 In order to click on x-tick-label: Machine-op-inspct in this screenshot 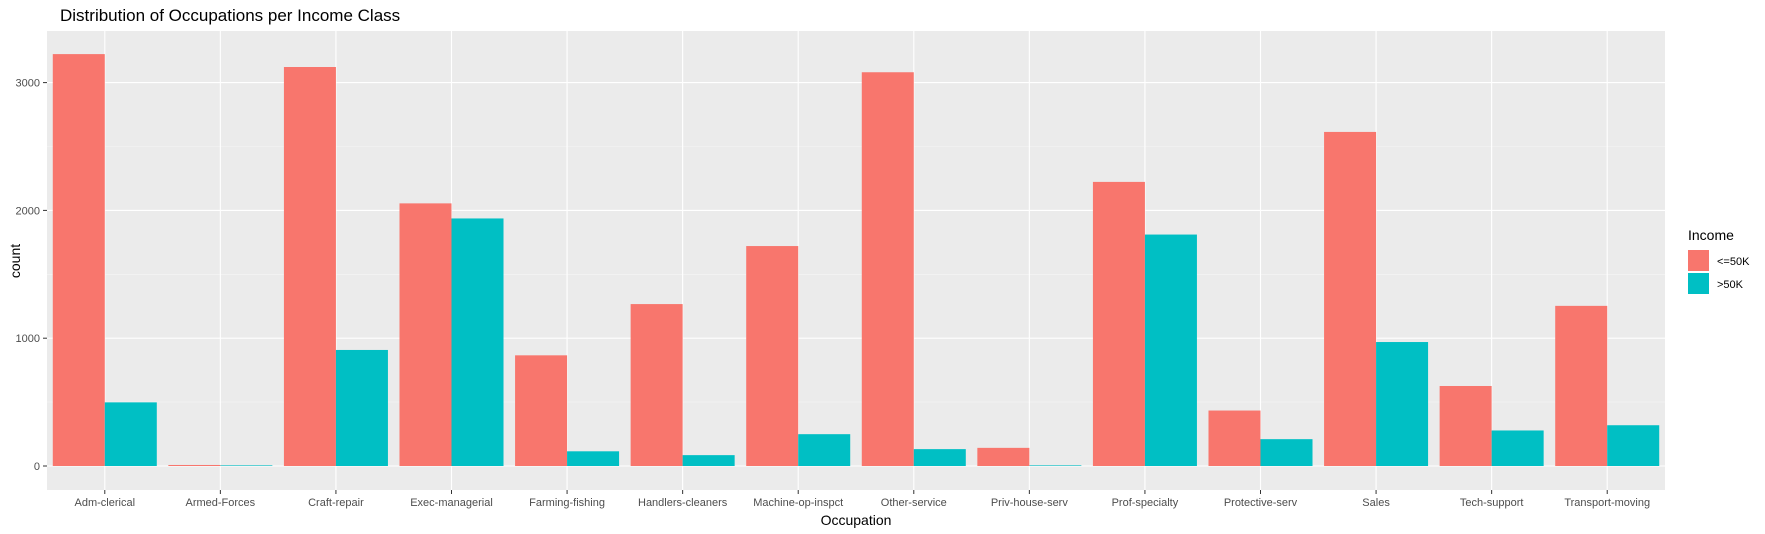, I will do `click(798, 503)`.